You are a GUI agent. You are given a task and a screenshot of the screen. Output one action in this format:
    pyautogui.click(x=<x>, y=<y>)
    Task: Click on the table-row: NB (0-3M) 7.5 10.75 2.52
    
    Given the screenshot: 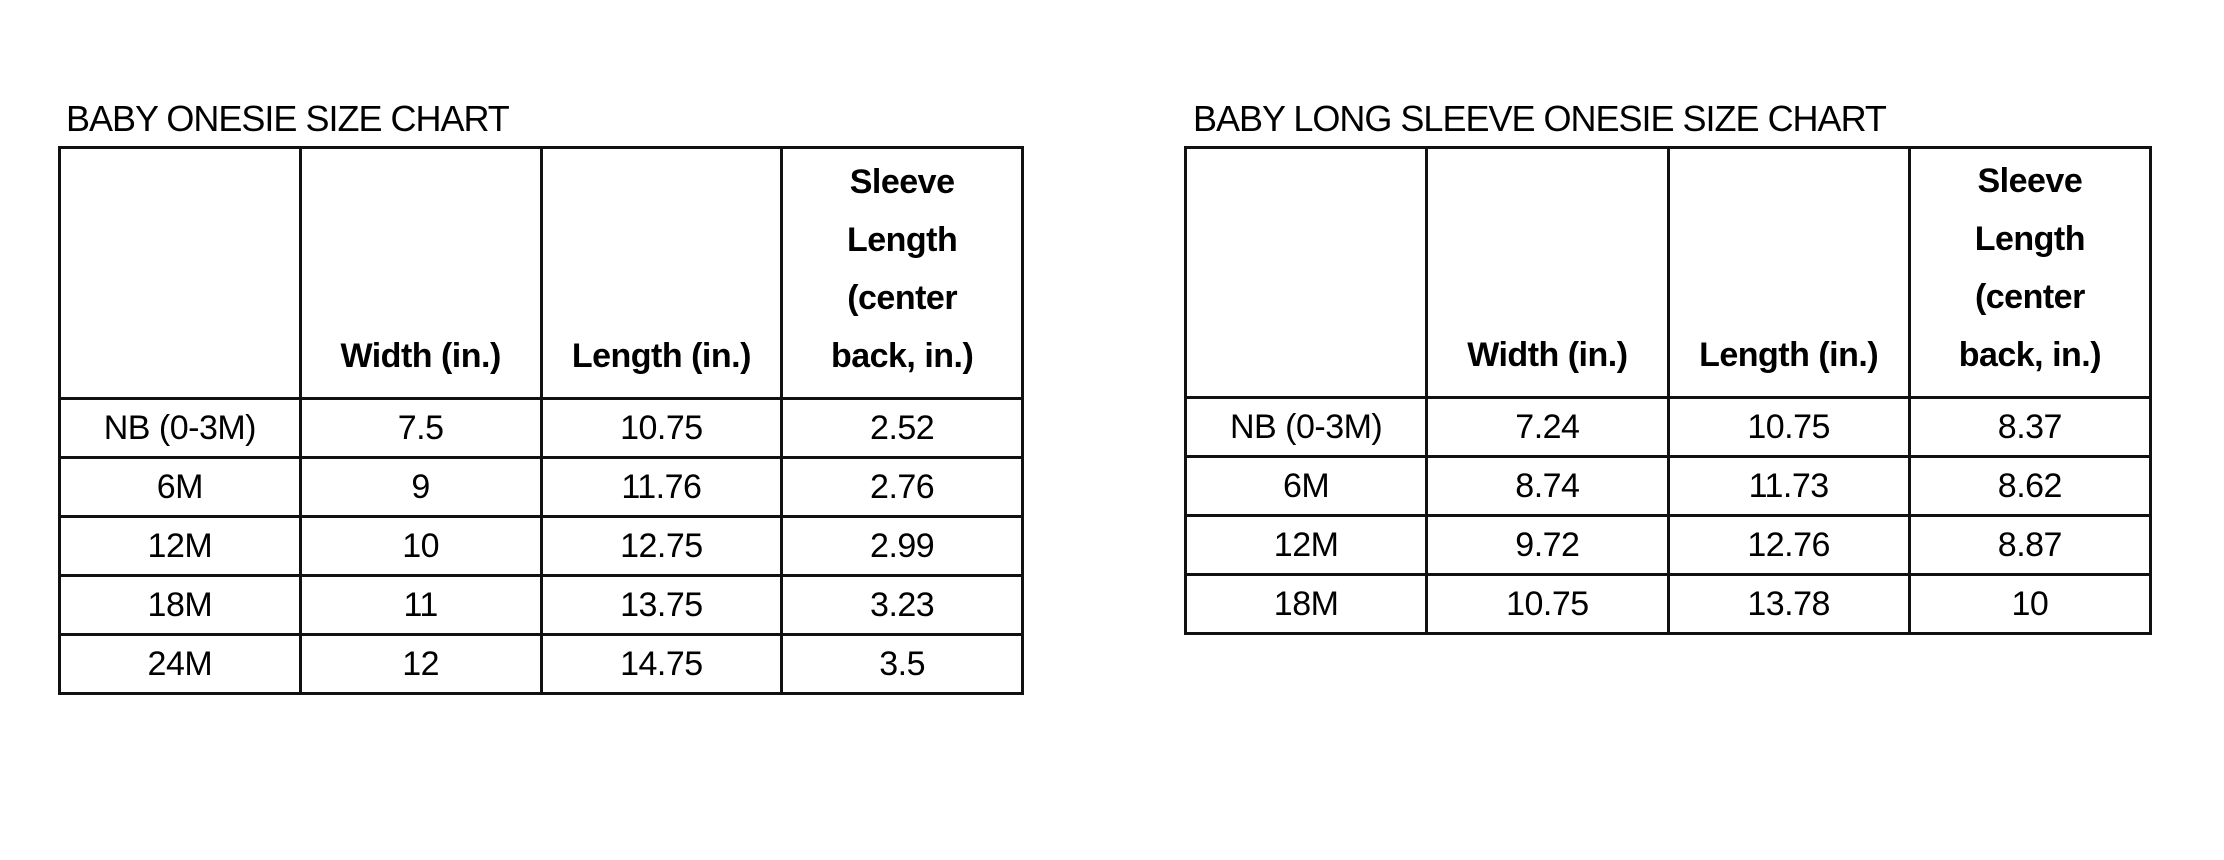 What is the action you would take?
    pyautogui.click(x=541, y=428)
    